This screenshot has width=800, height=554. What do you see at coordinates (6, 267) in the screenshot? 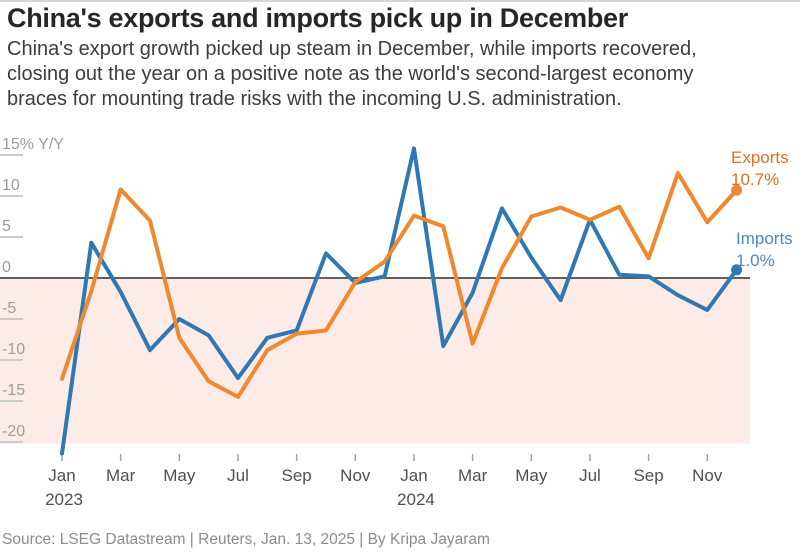
I see `y-axis-tick-label: 0` at bounding box center [6, 267].